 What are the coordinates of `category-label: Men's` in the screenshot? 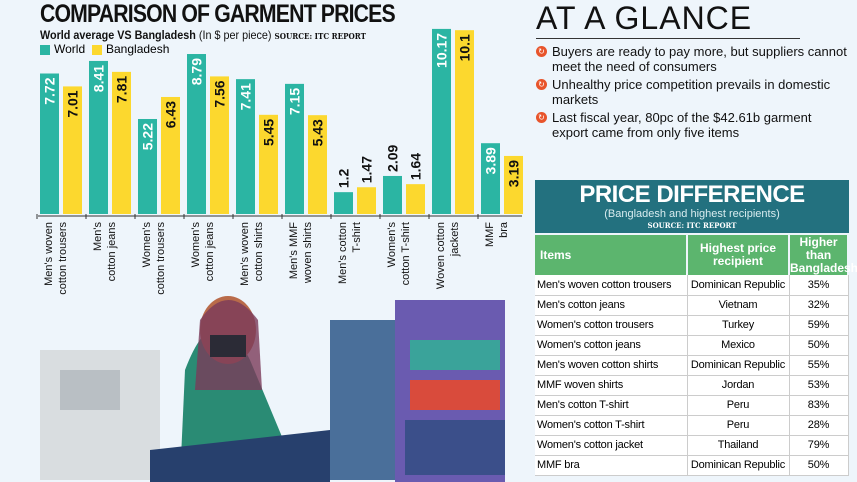 It's located at (98, 236).